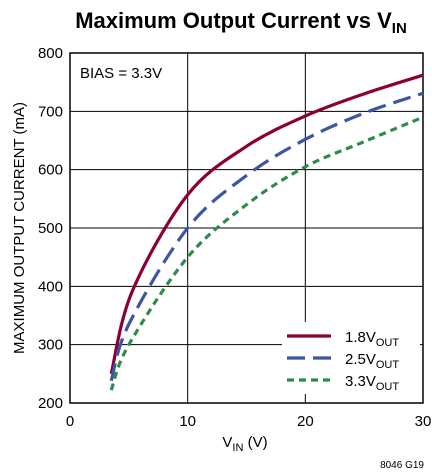 Image resolution: width=432 pixels, height=474 pixels. Describe the element at coordinates (50, 53) in the screenshot. I see `y-tick-label-6: 800` at that location.